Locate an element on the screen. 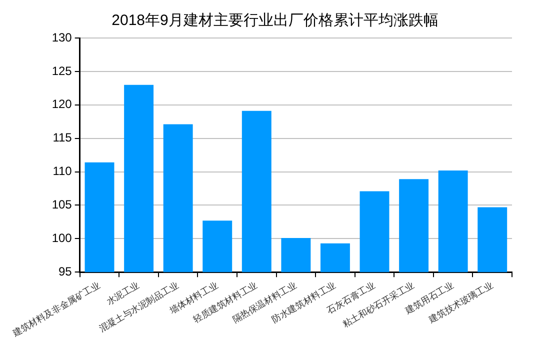 Image resolution: width=550 pixels, height=350 pixels. y-tick-label: 110 is located at coordinates (62, 171).